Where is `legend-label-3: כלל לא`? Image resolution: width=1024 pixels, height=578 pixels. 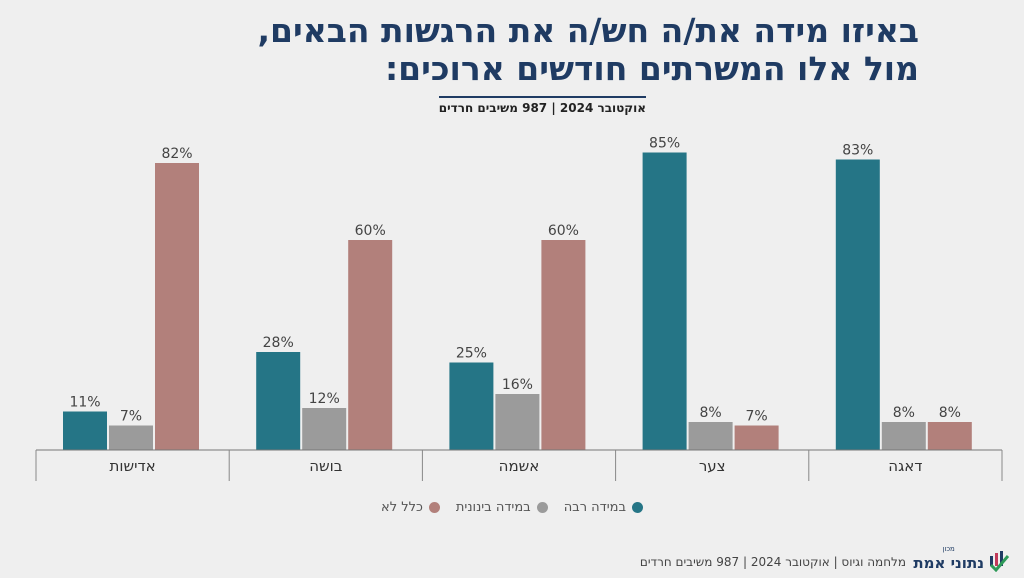 legend-label-3: כלל לא is located at coordinates (402, 507).